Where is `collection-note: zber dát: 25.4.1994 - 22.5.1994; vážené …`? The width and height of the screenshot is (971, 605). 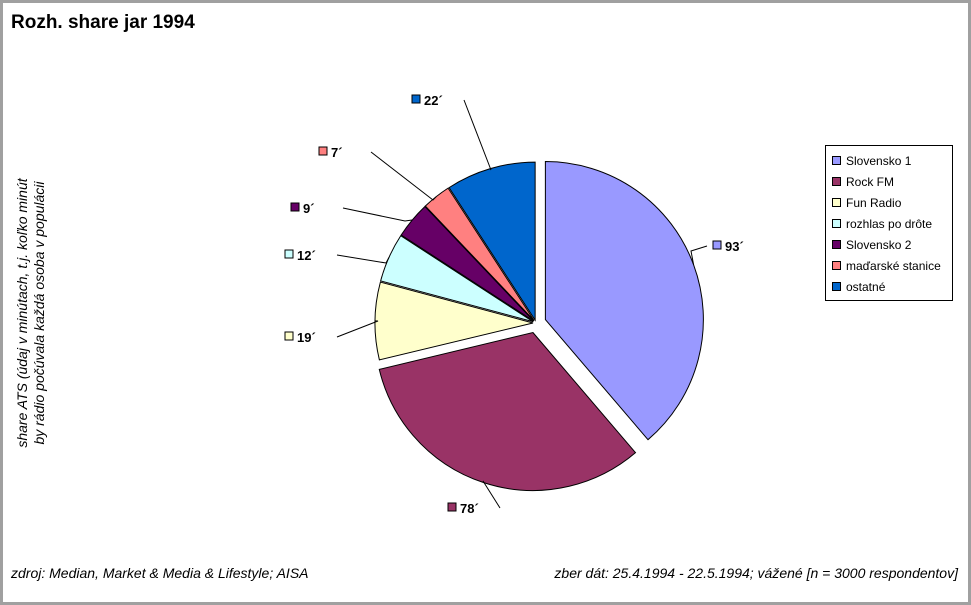 collection-note: zber dát: 25.4.1994 - 22.5.1994; vážené … is located at coordinates (756, 573).